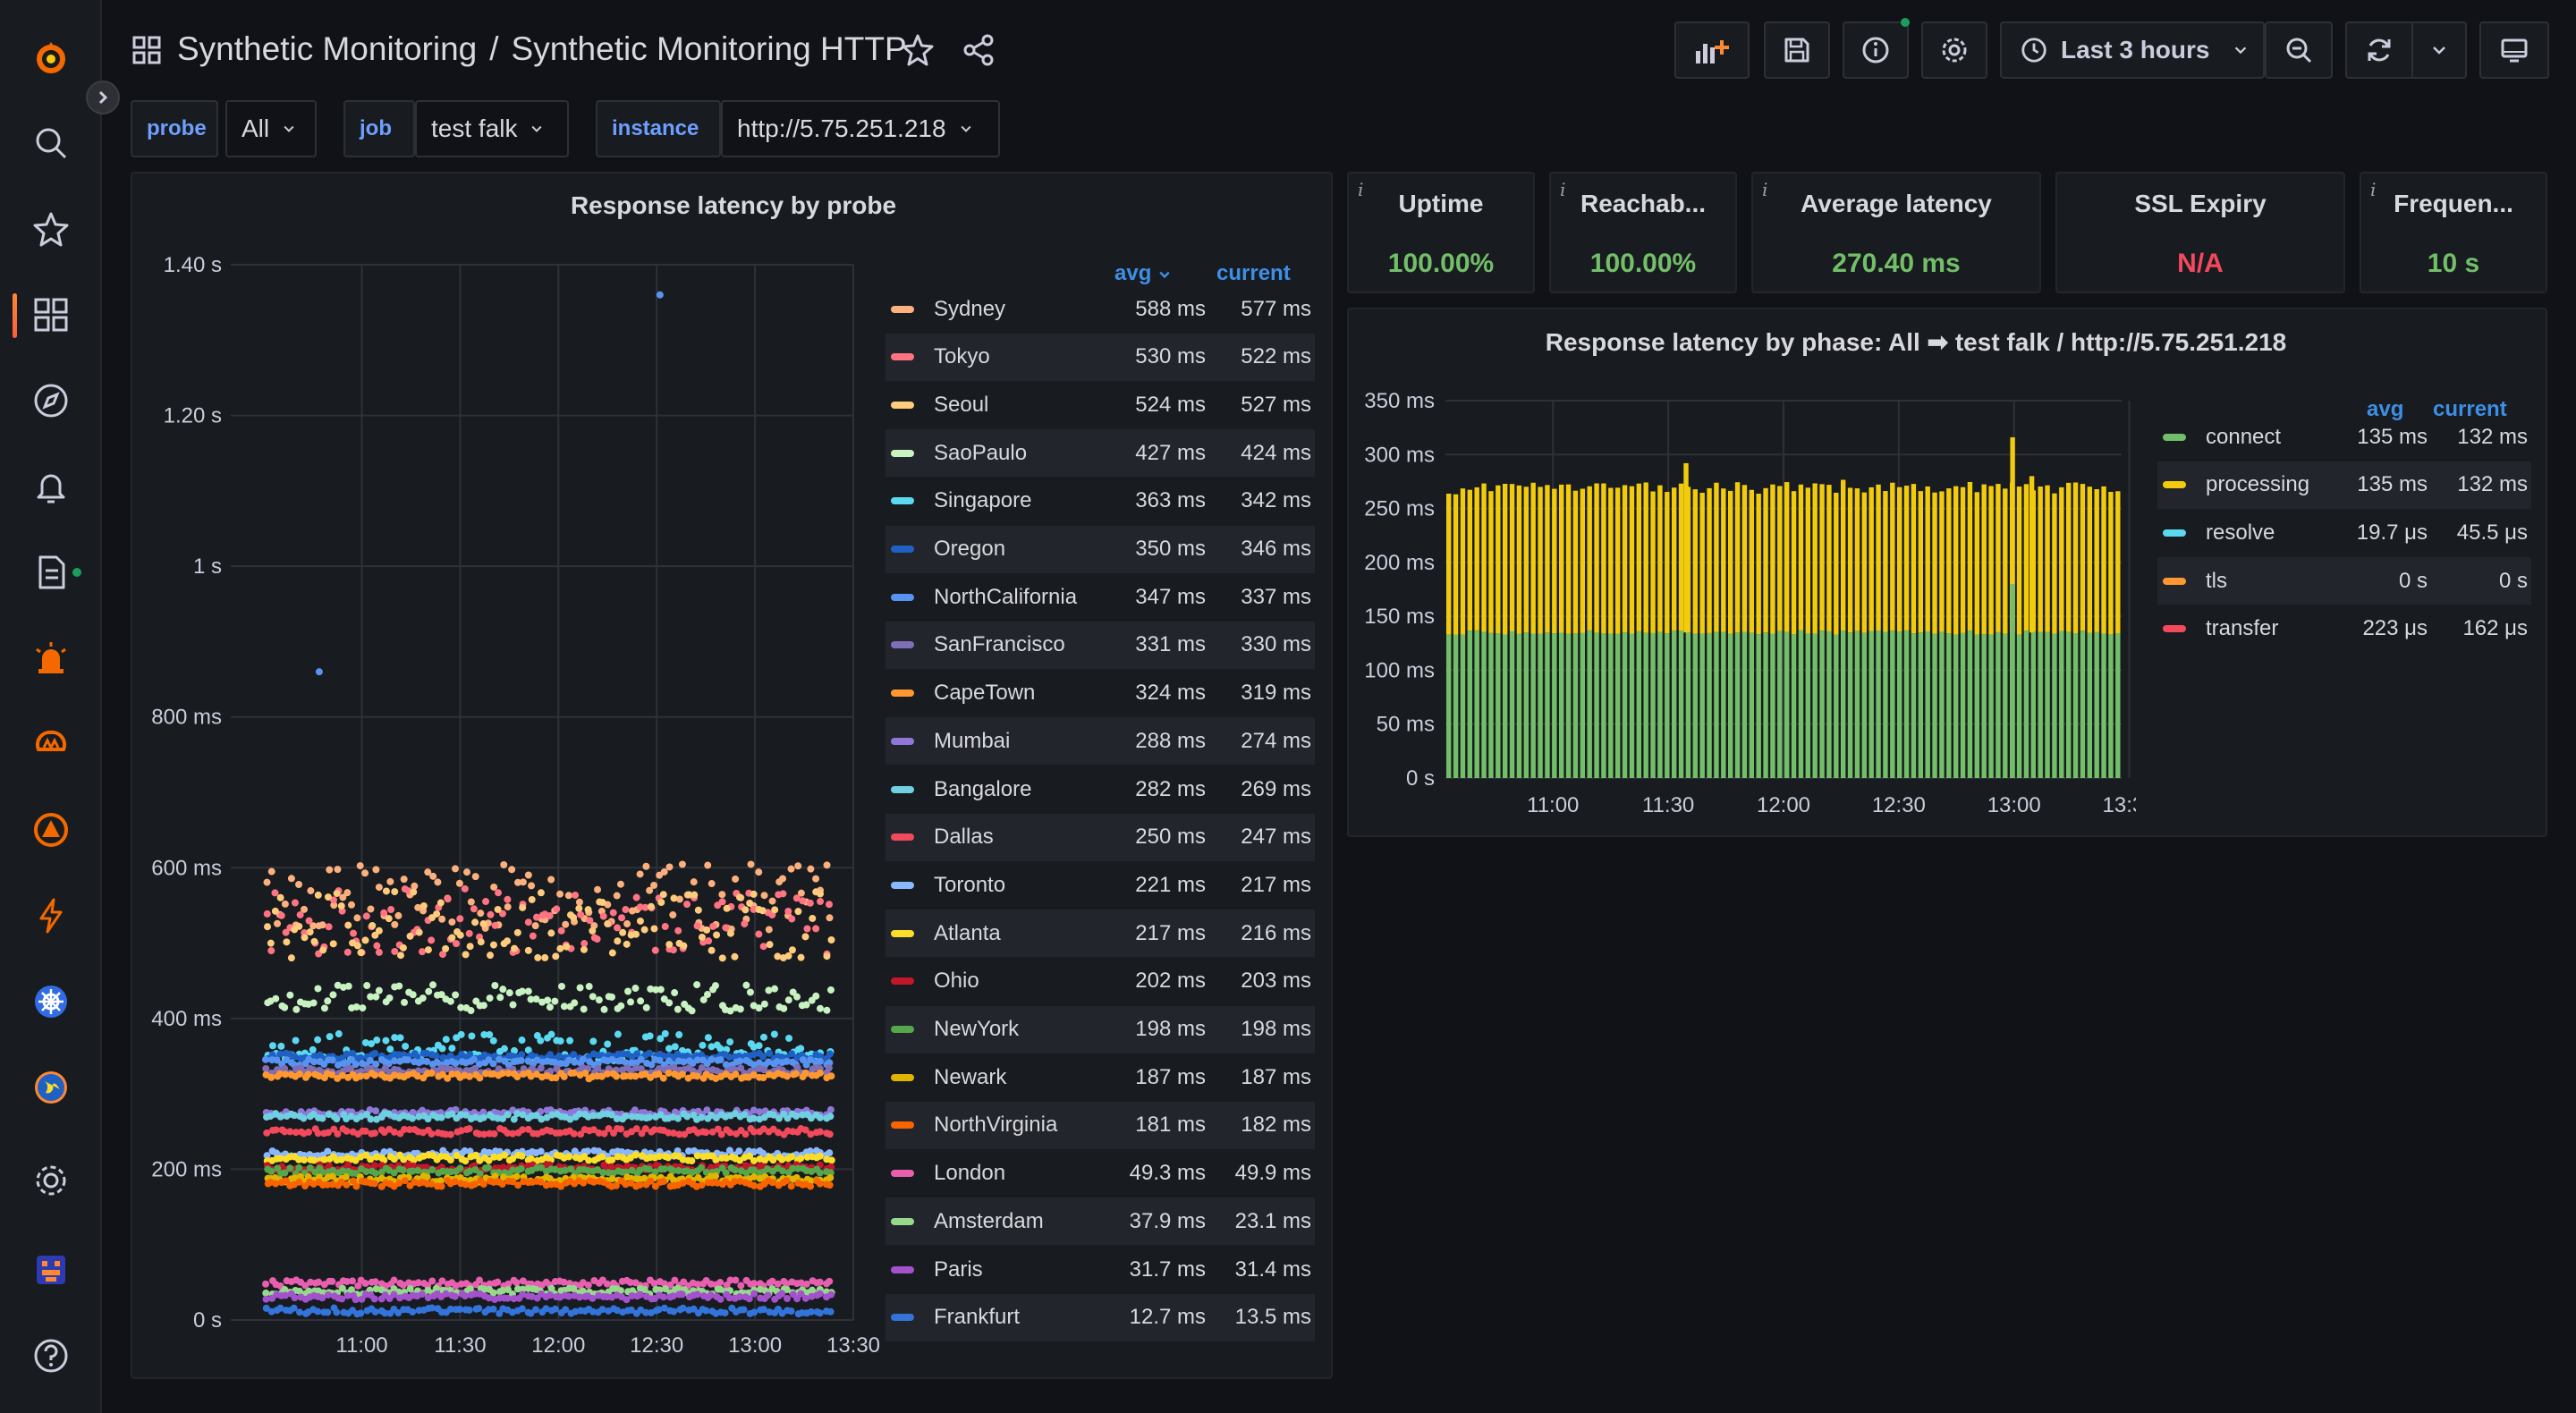 The width and height of the screenshot is (2576, 1413). What do you see at coordinates (51, 1087) in the screenshot?
I see `synthetic-monitoring-globe-icon` at bounding box center [51, 1087].